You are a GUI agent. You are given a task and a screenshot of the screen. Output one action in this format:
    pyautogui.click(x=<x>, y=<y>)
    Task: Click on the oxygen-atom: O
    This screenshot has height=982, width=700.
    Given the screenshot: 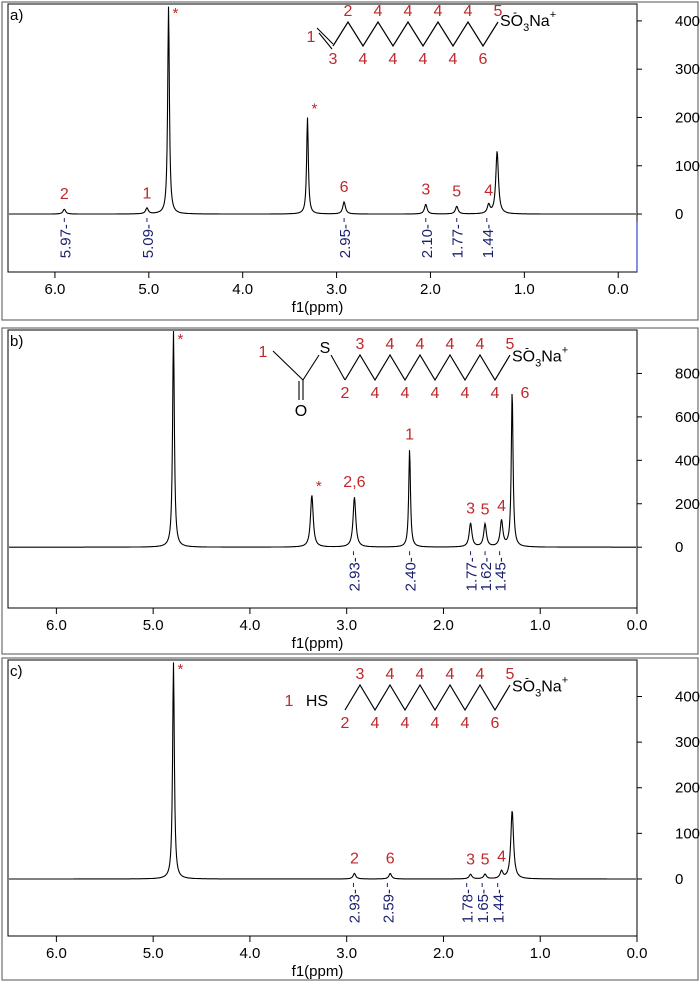 What is the action you would take?
    pyautogui.click(x=301, y=411)
    